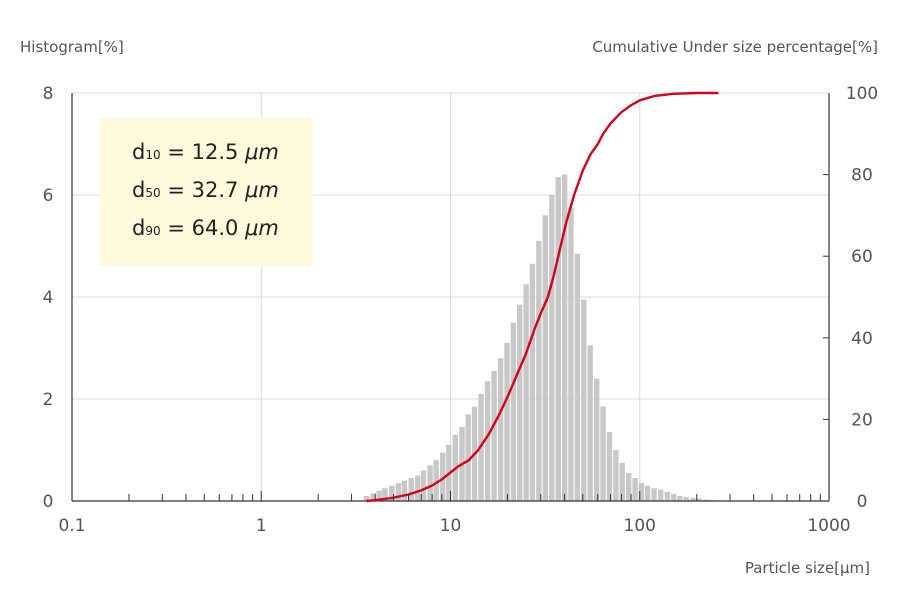 The image size is (900, 610). I want to click on y-left-tick-label: 4, so click(48, 298).